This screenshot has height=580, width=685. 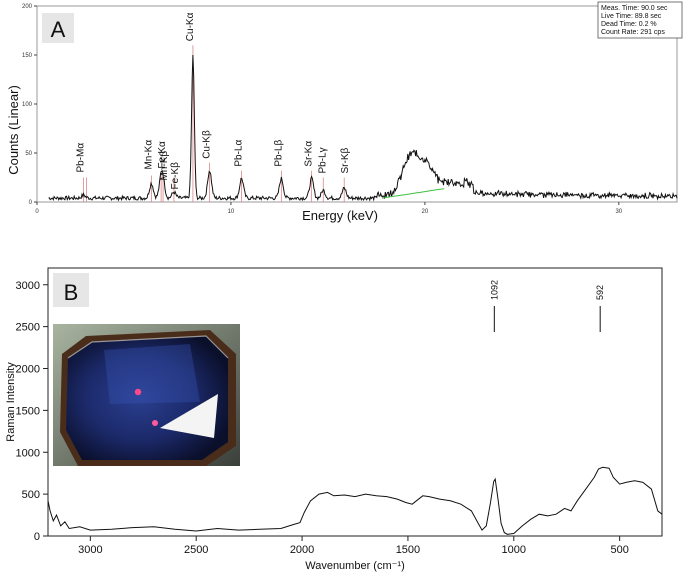 I want to click on y-tick-label: 2500, so click(x=28, y=328).